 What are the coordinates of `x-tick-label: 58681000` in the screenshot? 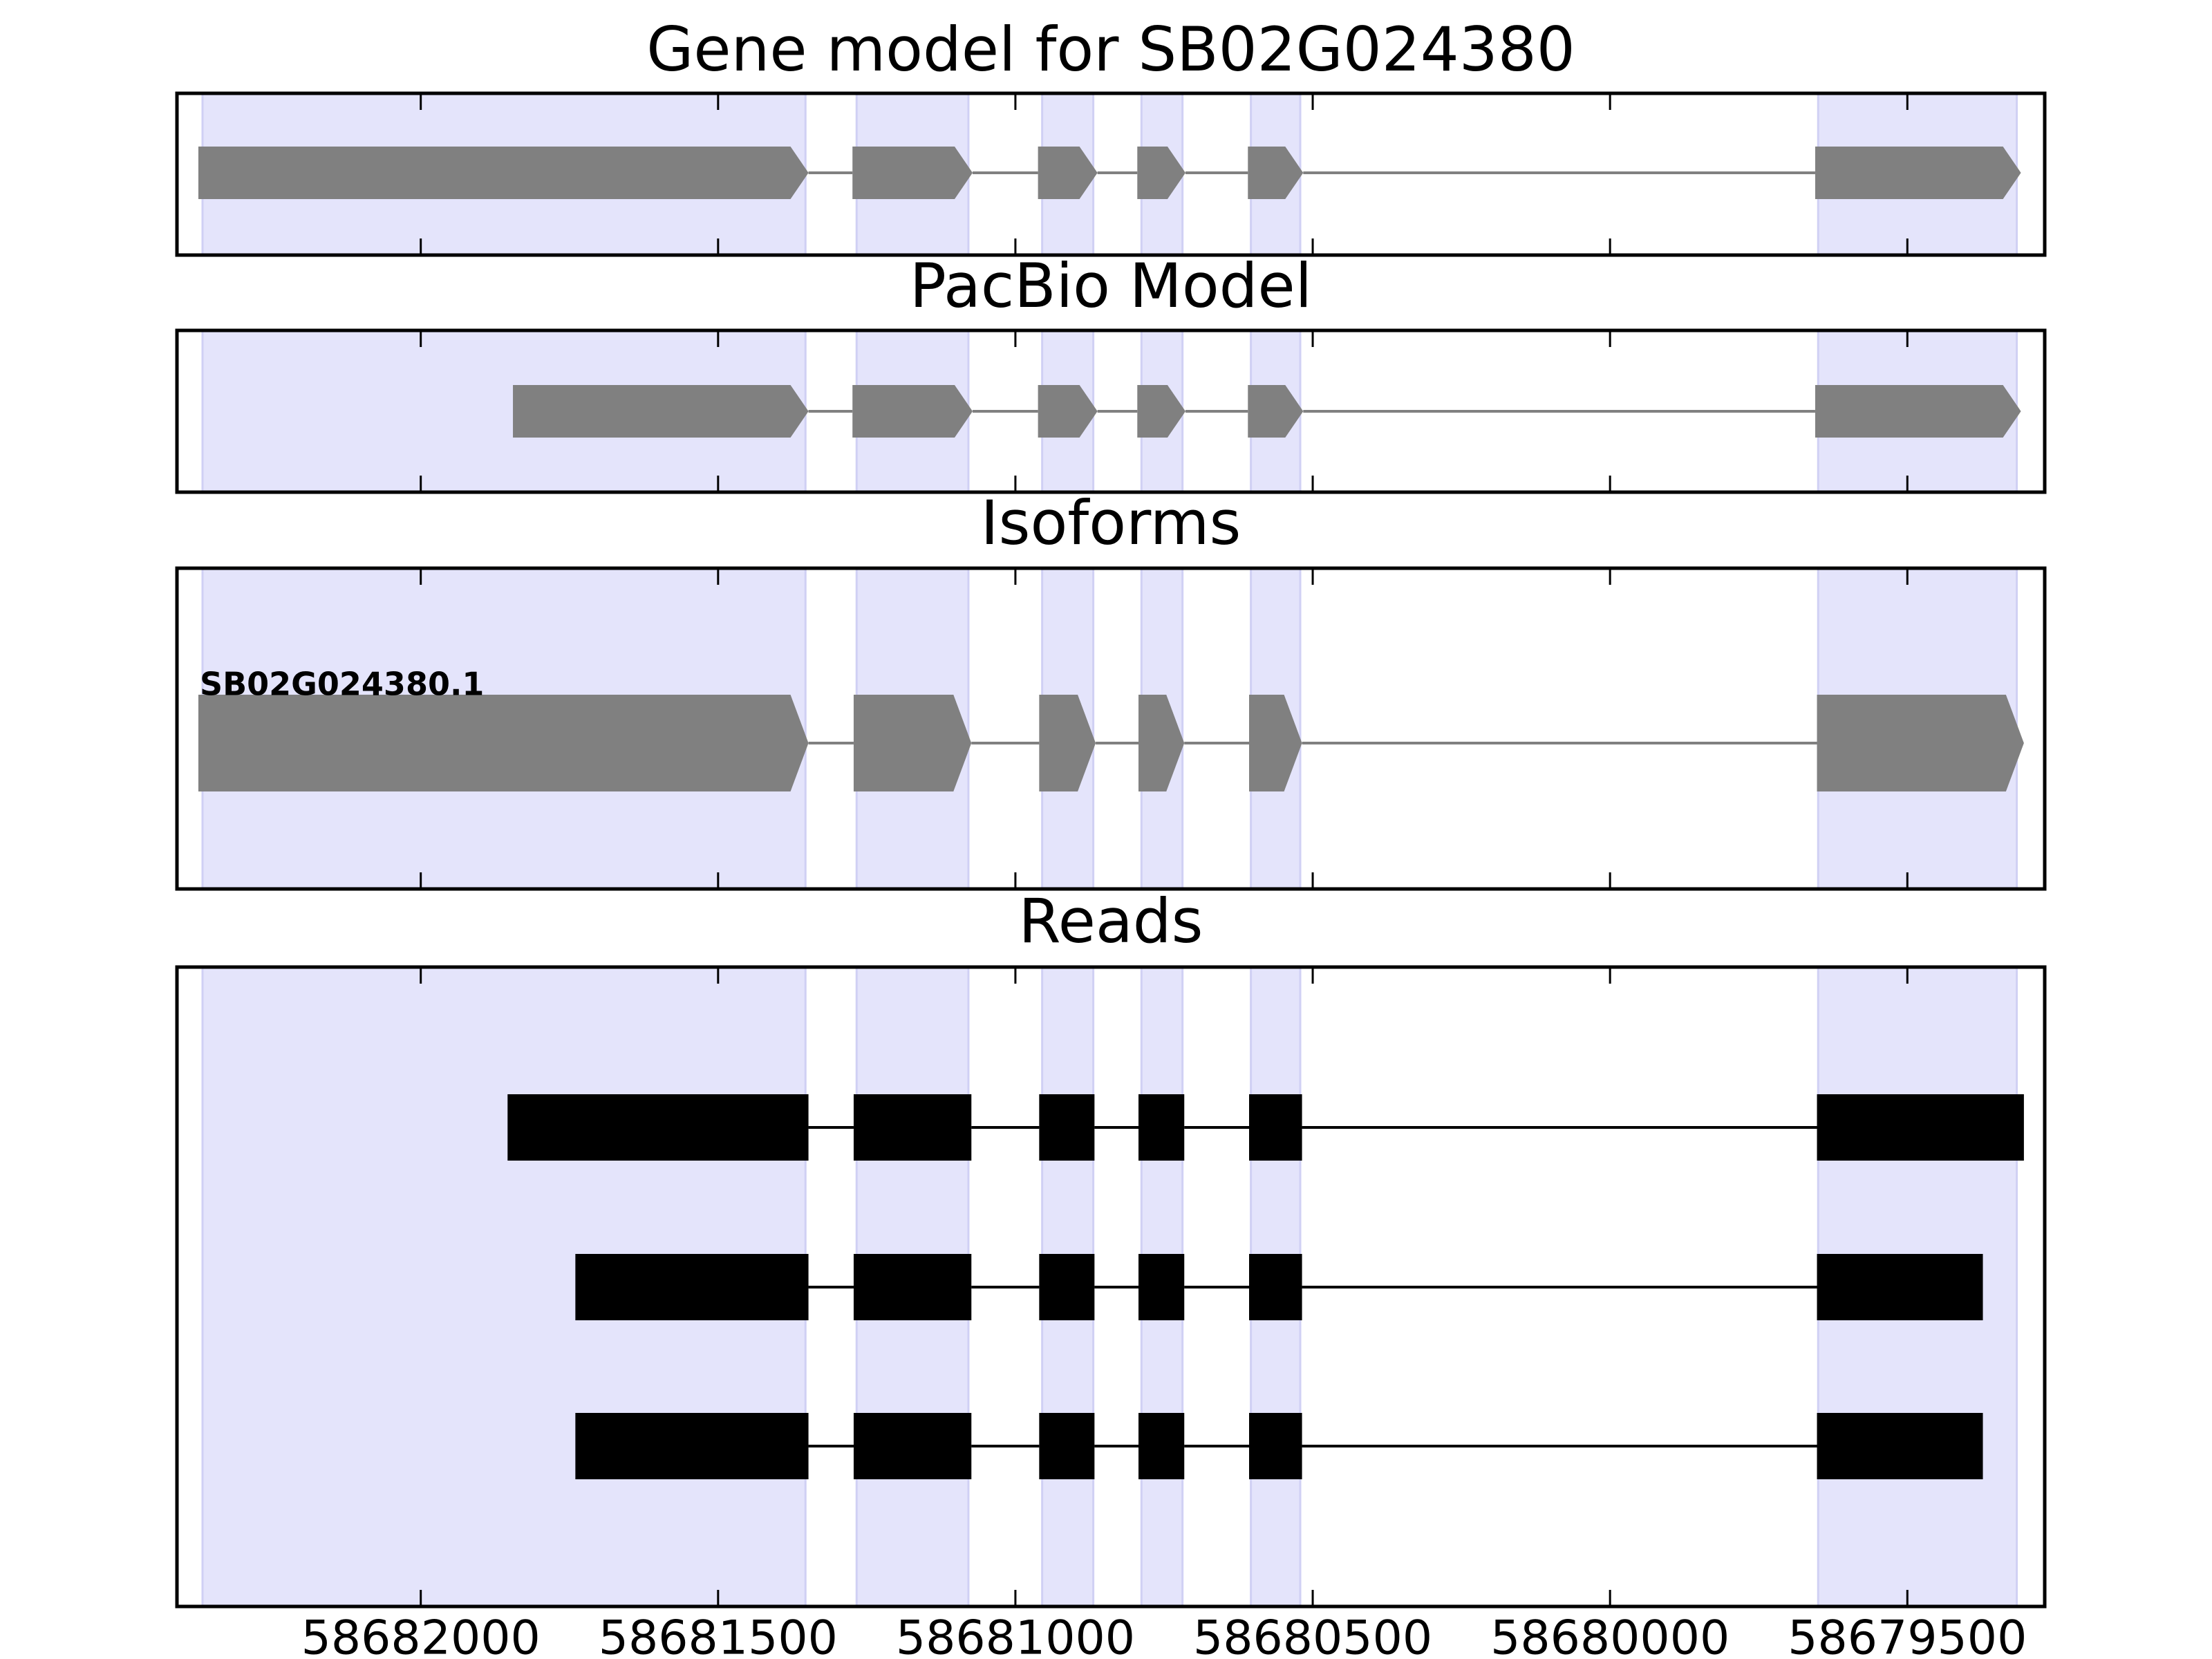 It's located at (1016, 1635).